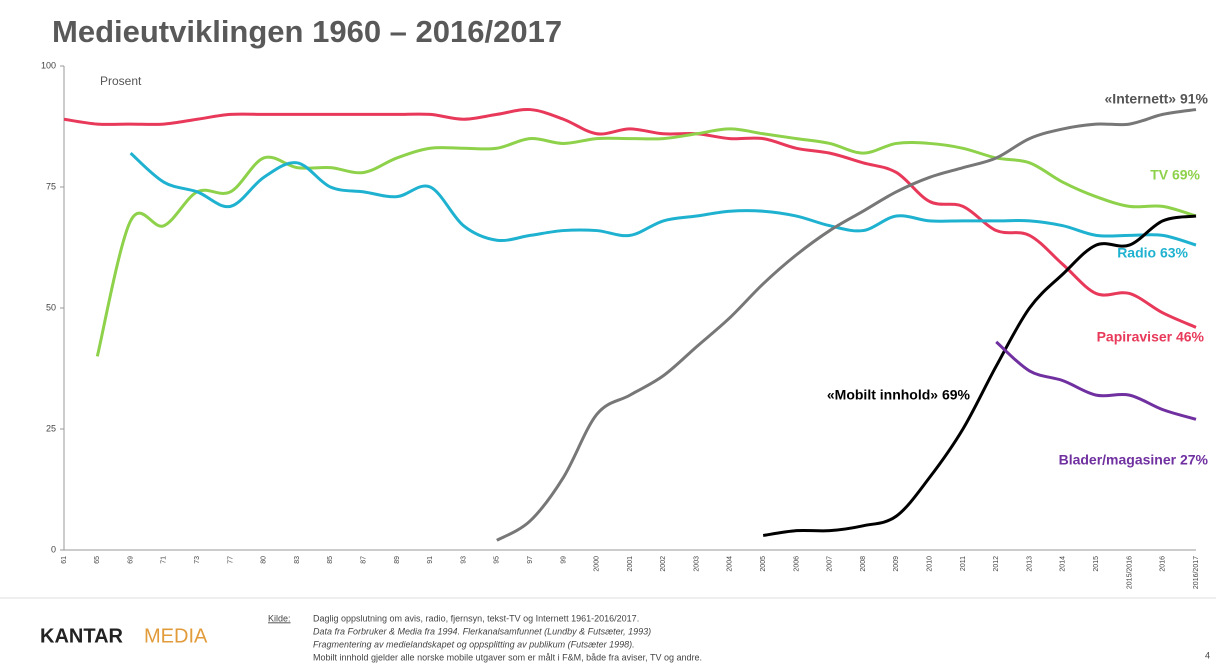 The image size is (1216, 669). What do you see at coordinates (1096, 564) in the screenshot?
I see `x-tick-label: 2015` at bounding box center [1096, 564].